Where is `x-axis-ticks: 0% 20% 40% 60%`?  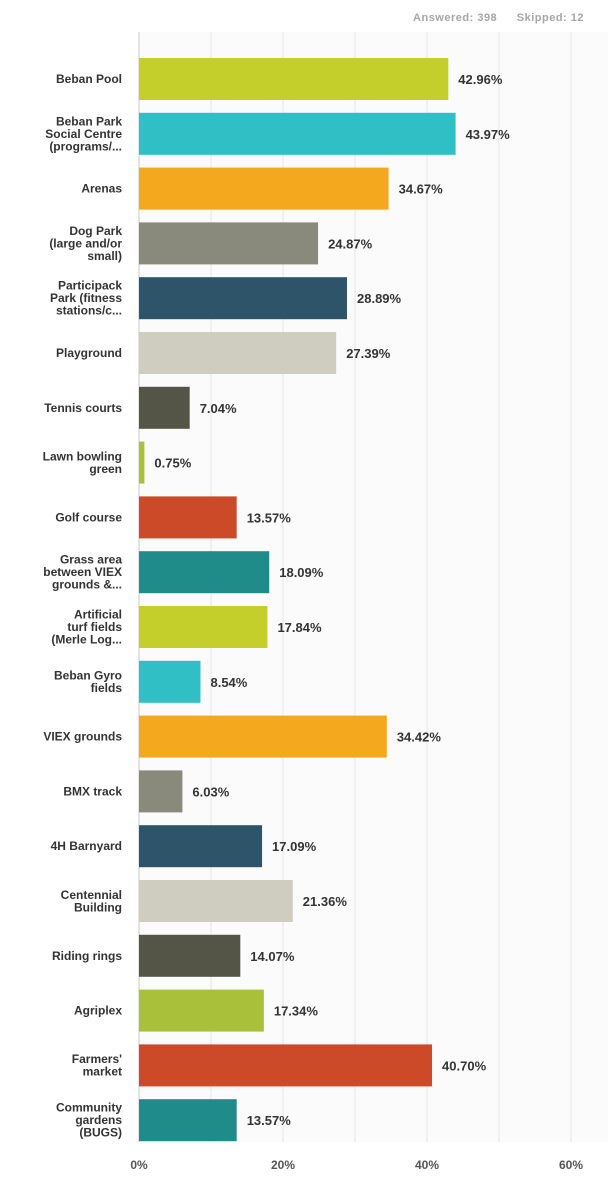 x-axis-ticks: 0% 20% 40% 60% is located at coordinates (356, 1165).